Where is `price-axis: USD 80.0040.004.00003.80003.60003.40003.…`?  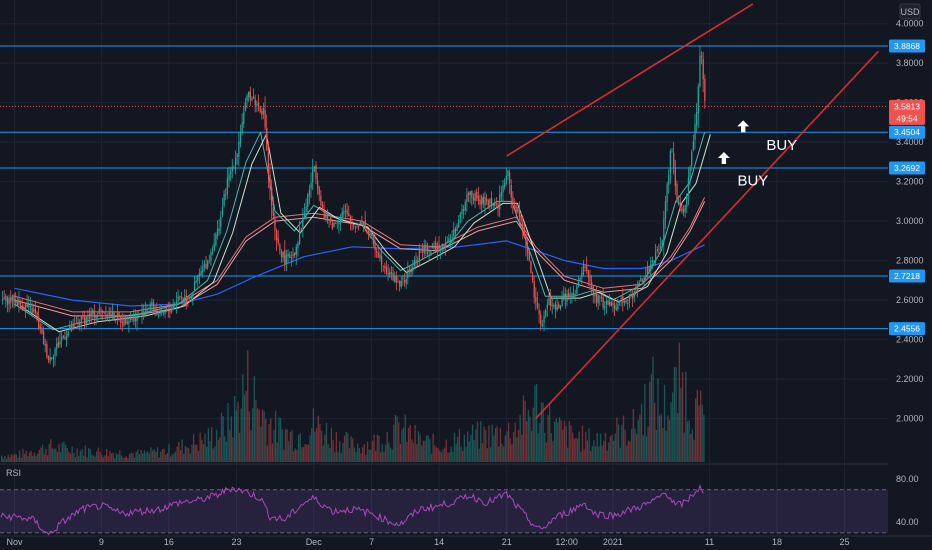 price-axis: USD 80.0040.004.00003.80003.60003.40003.… is located at coordinates (910, 275).